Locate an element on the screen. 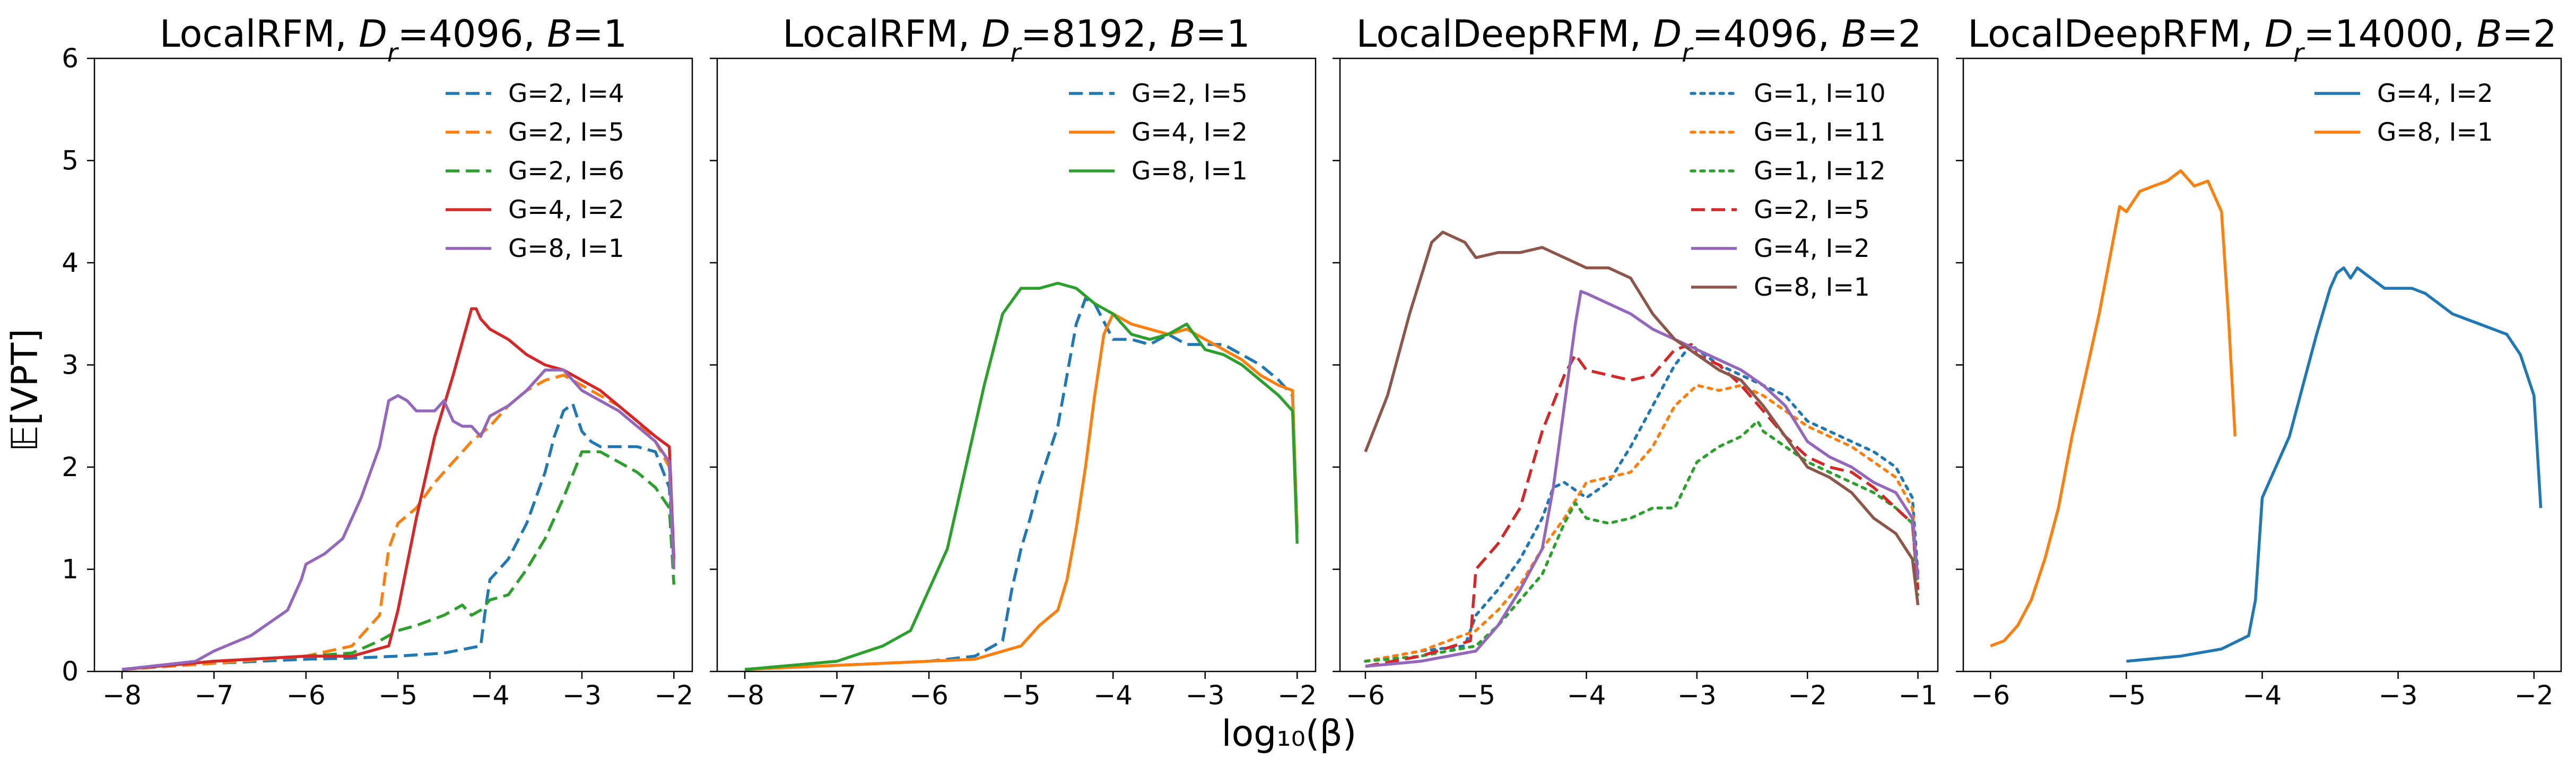  y-axis-label: 𝔼[VPT] is located at coordinates (25, 390).